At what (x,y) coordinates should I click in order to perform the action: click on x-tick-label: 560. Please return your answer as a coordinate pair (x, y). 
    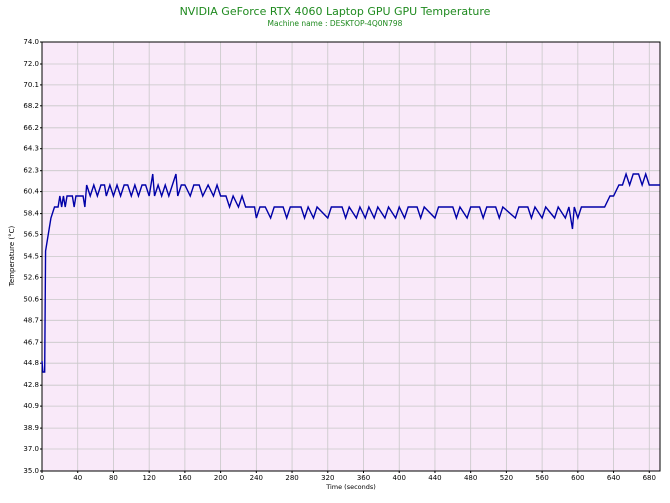
    Looking at the image, I should click on (541, 478).